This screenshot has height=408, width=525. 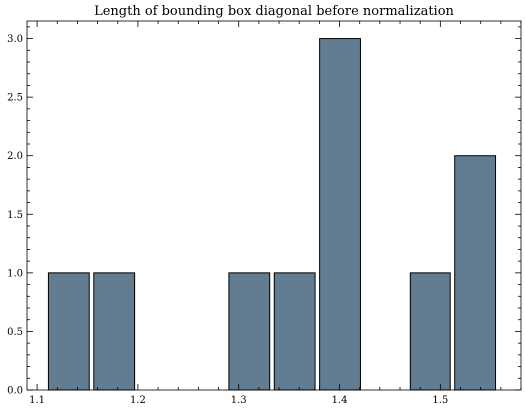 I want to click on x-tick-label: 1.5, so click(x=440, y=400).